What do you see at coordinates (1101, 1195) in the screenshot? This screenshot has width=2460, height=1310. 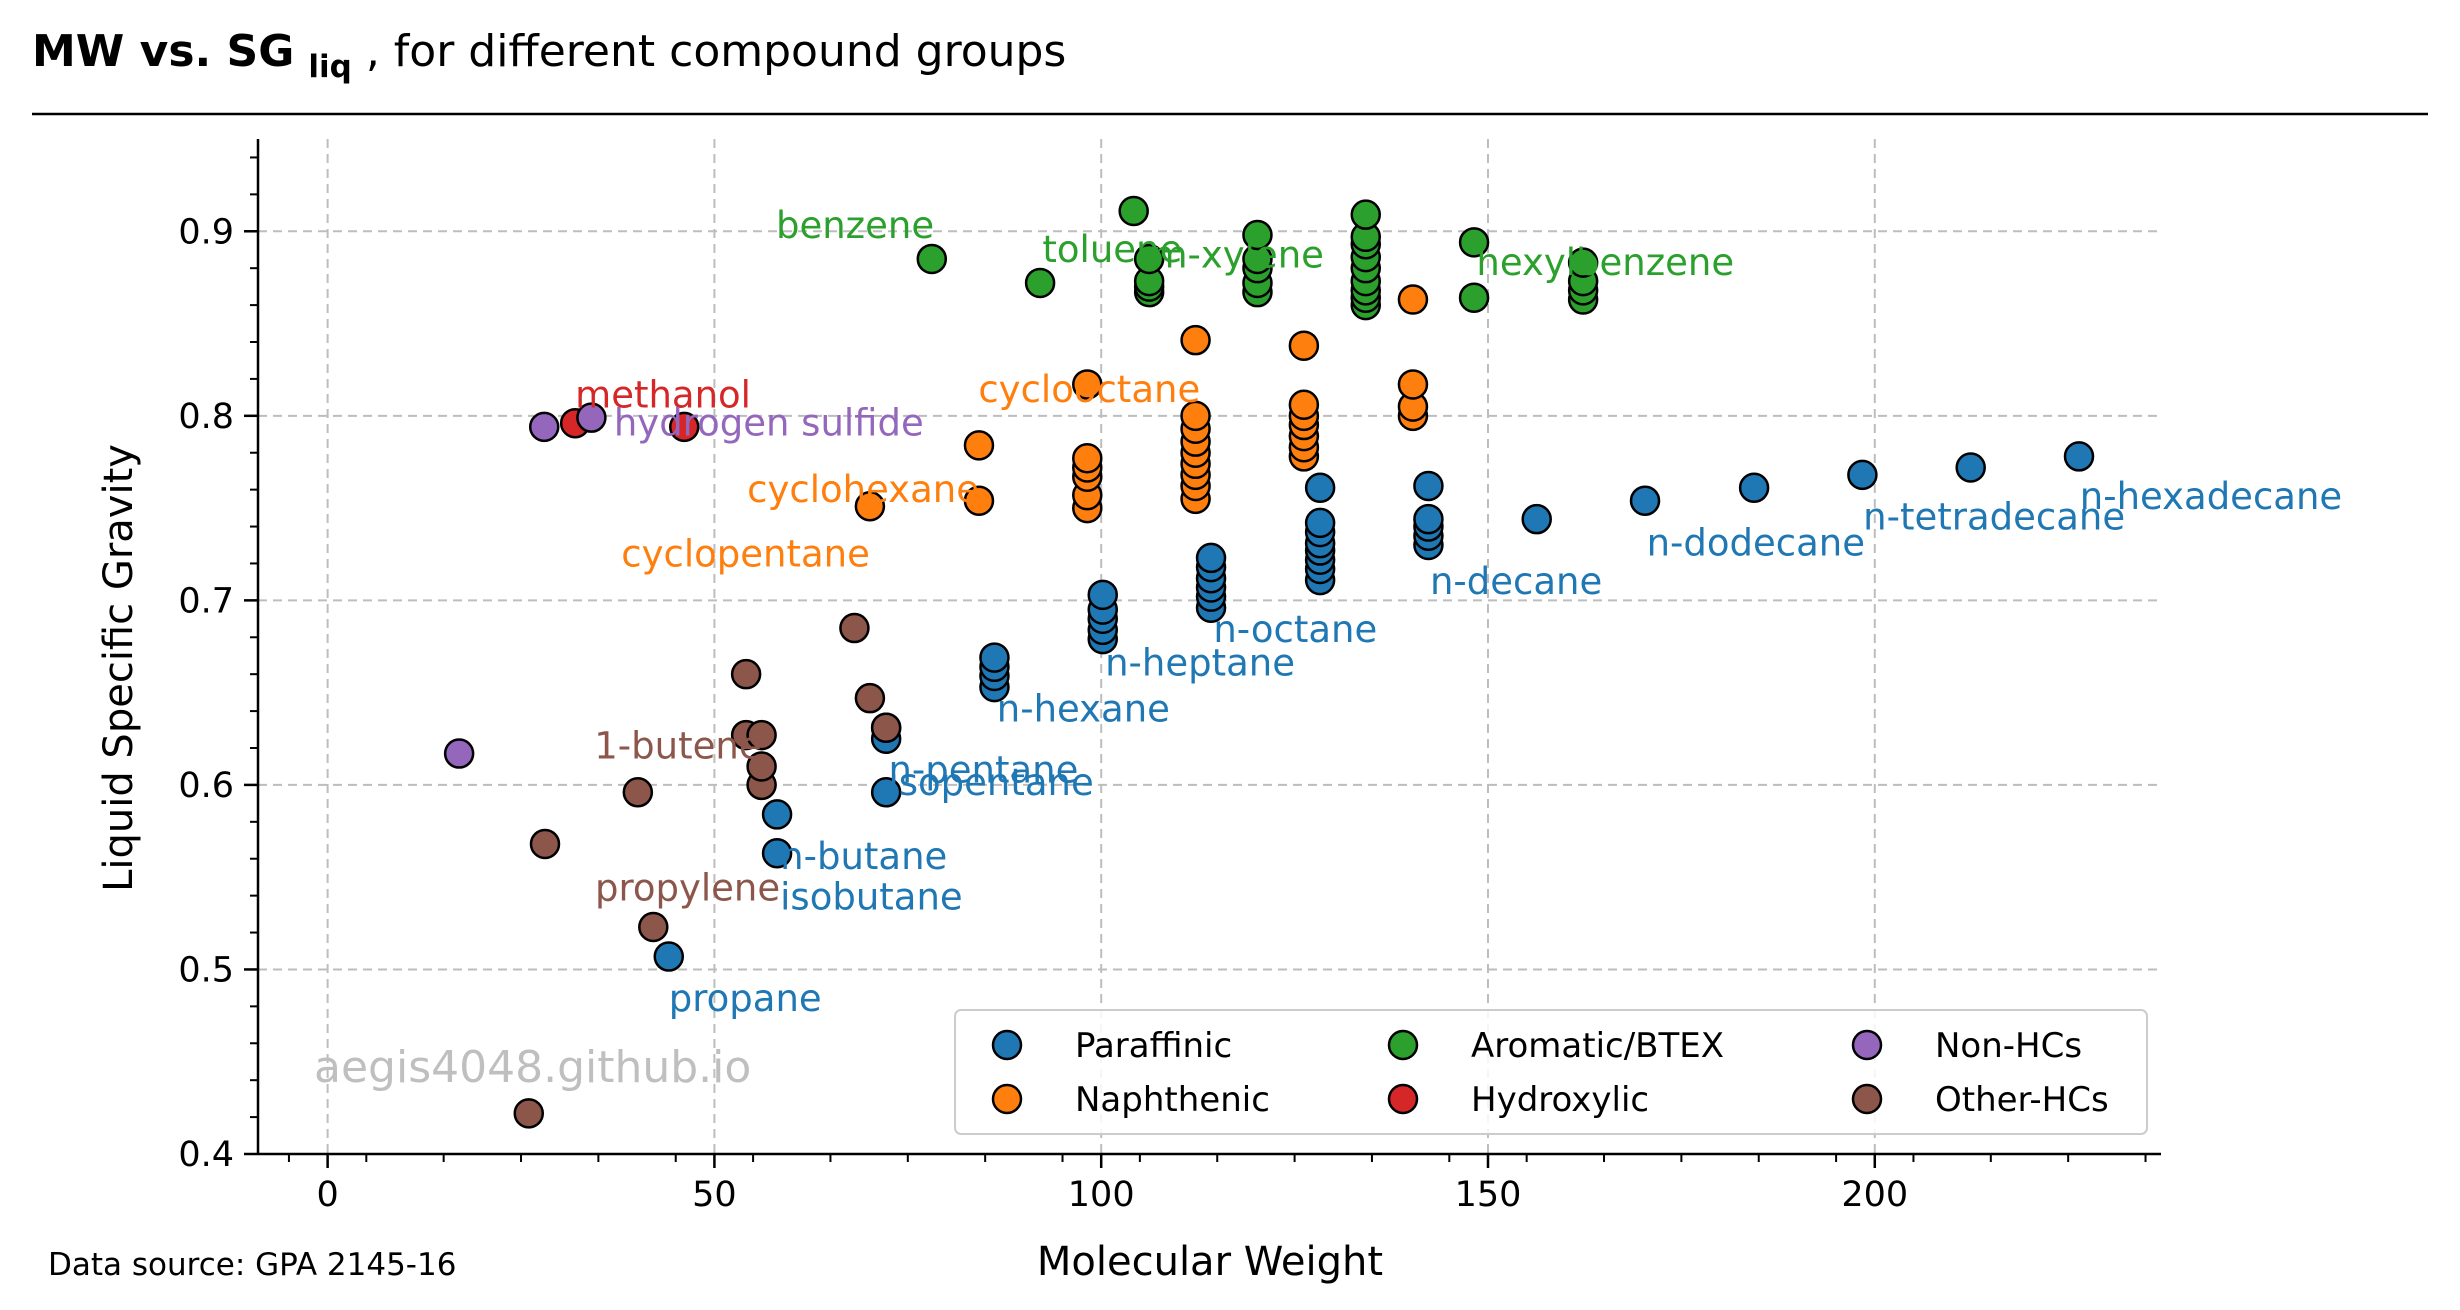 I see `x-tick-label: 100` at bounding box center [1101, 1195].